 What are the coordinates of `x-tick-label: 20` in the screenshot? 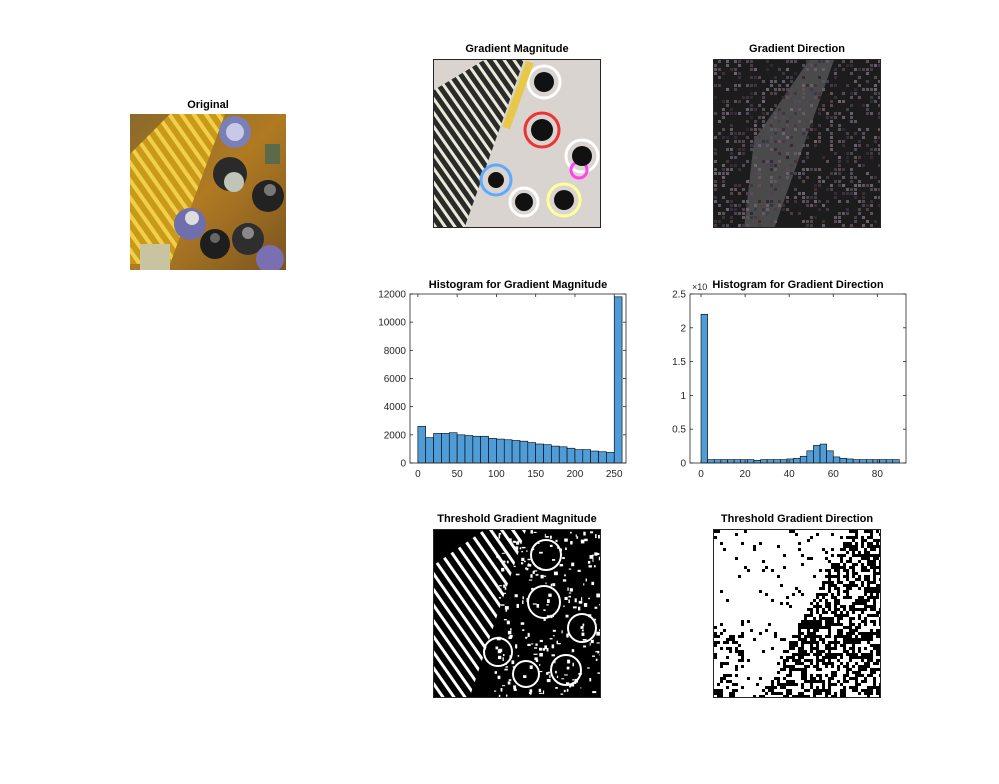 It's located at (746, 474).